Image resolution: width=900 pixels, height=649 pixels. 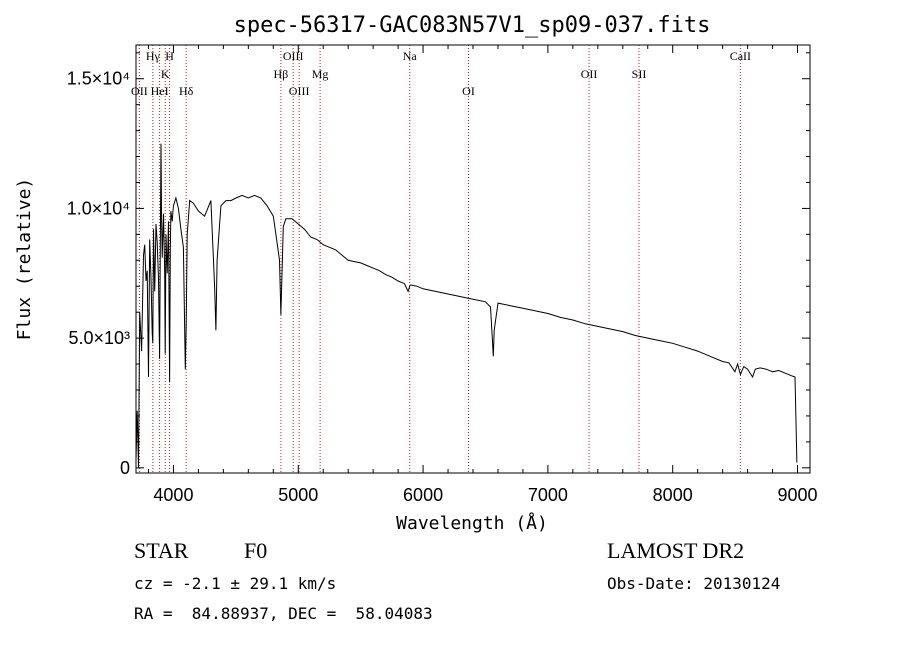 I want to click on x-tick-label: 9000, so click(x=797, y=495).